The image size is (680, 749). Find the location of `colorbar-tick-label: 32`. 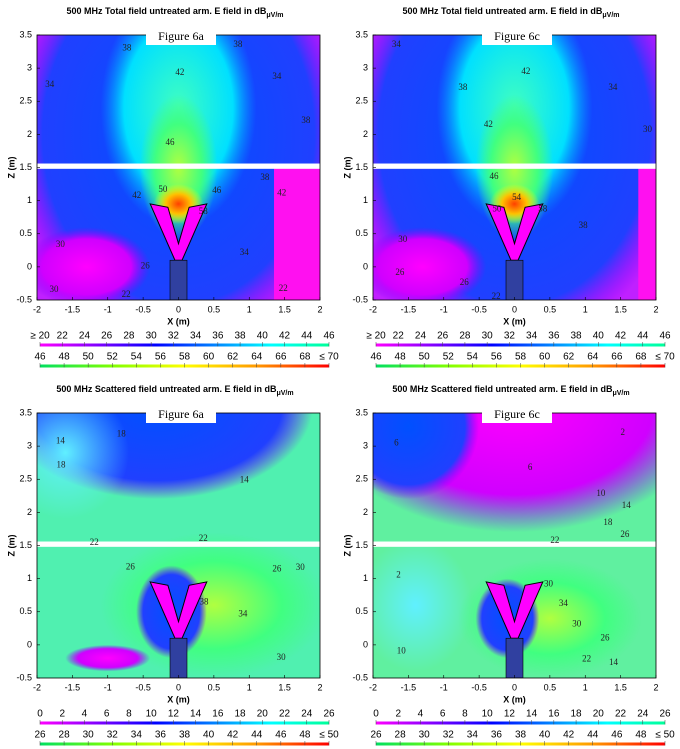

colorbar-tick-label: 32 is located at coordinates (174, 336).